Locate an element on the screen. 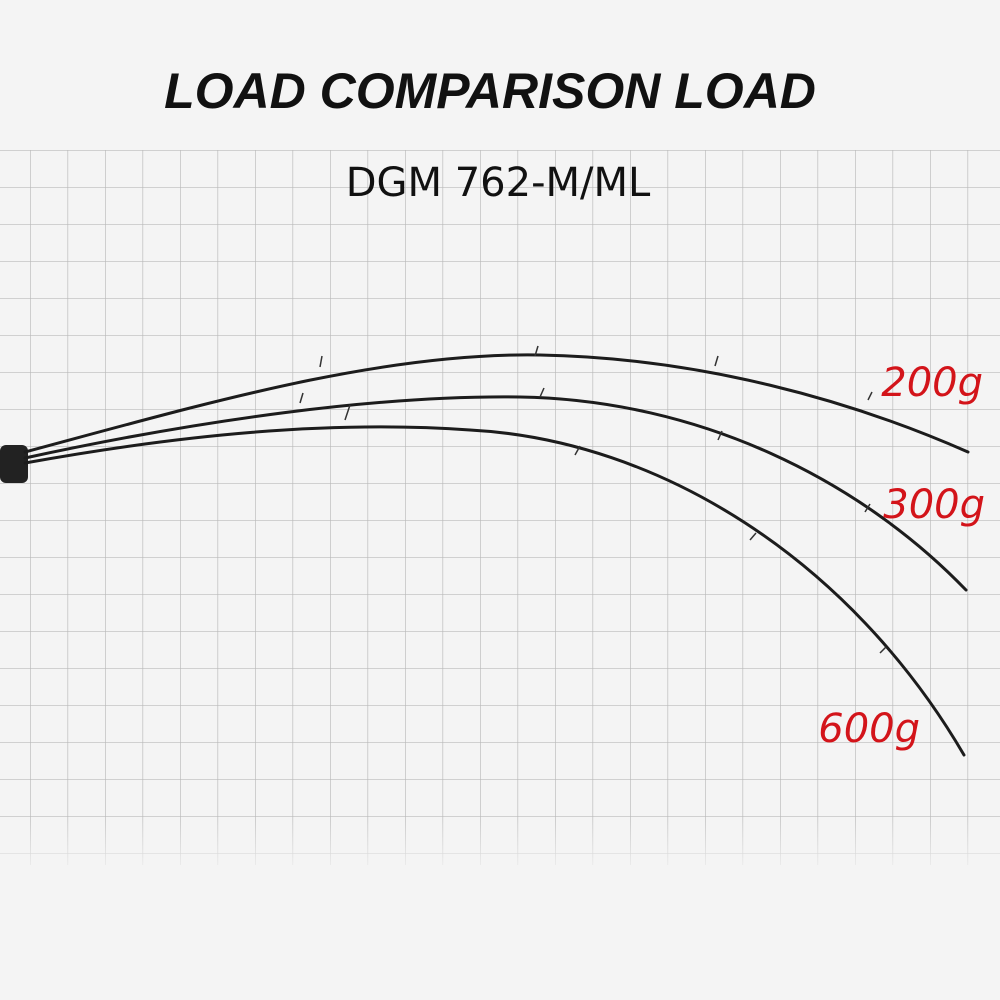 Image resolution: width=1000 pixels, height=1000 pixels. subtitle: DGM 762-M/ML is located at coordinates (498, 183).